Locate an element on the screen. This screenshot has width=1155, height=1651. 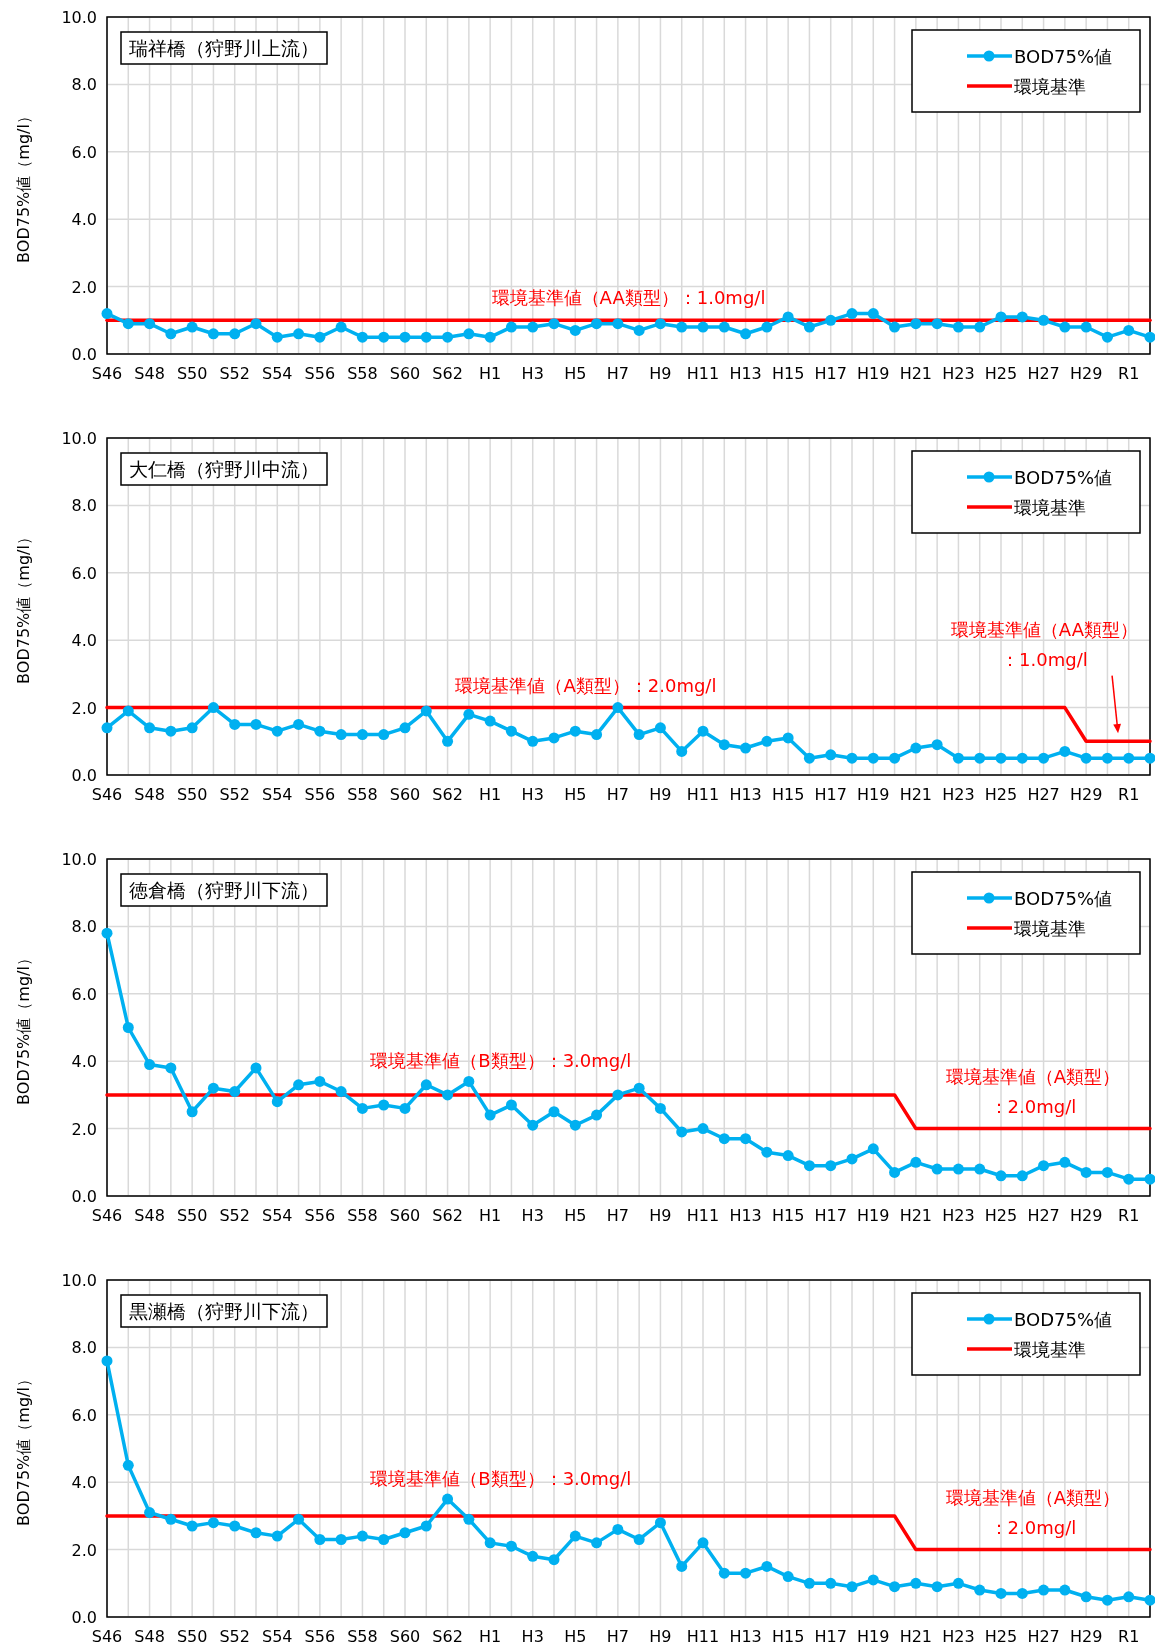
x-tick-label: S60 is located at coordinates (405, 373).